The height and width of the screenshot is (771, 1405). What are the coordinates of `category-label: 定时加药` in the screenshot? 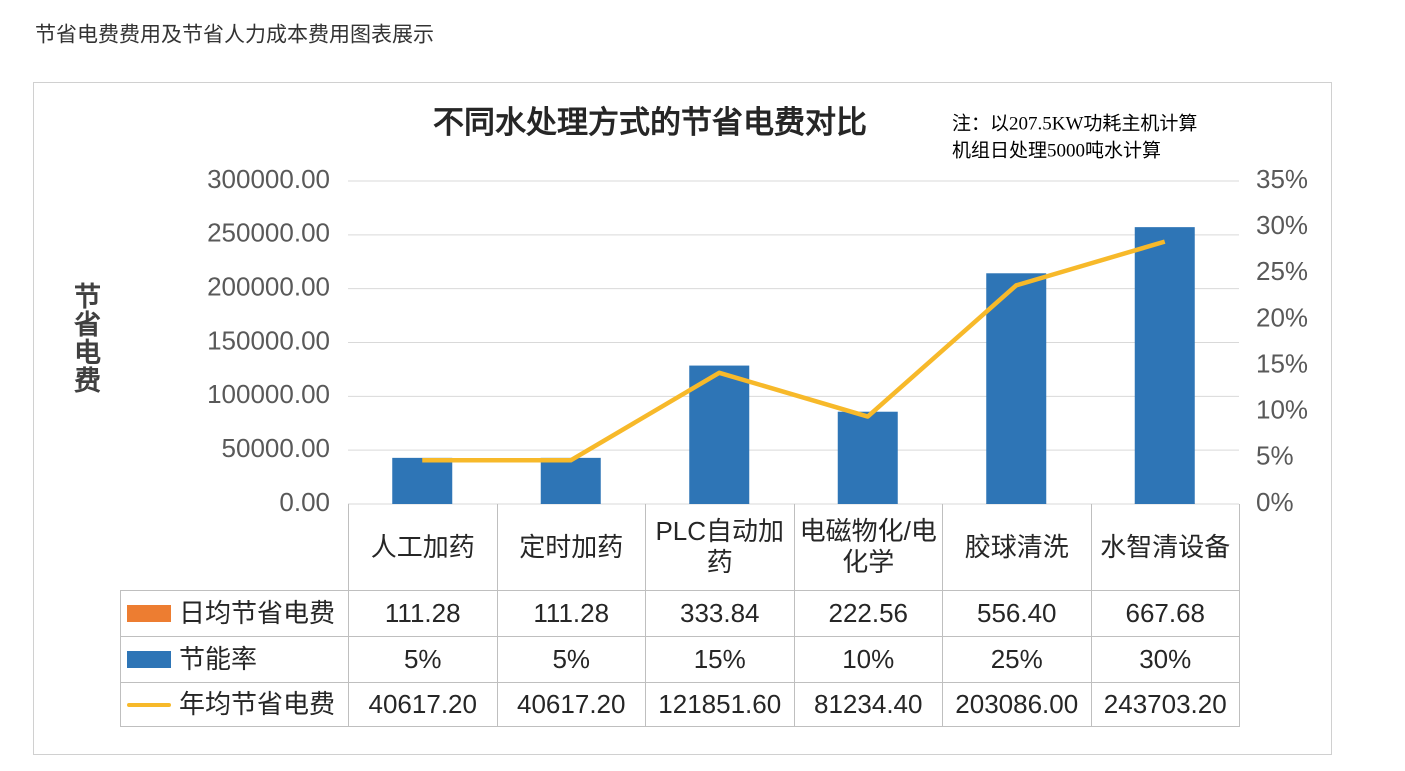 It's located at (571, 547).